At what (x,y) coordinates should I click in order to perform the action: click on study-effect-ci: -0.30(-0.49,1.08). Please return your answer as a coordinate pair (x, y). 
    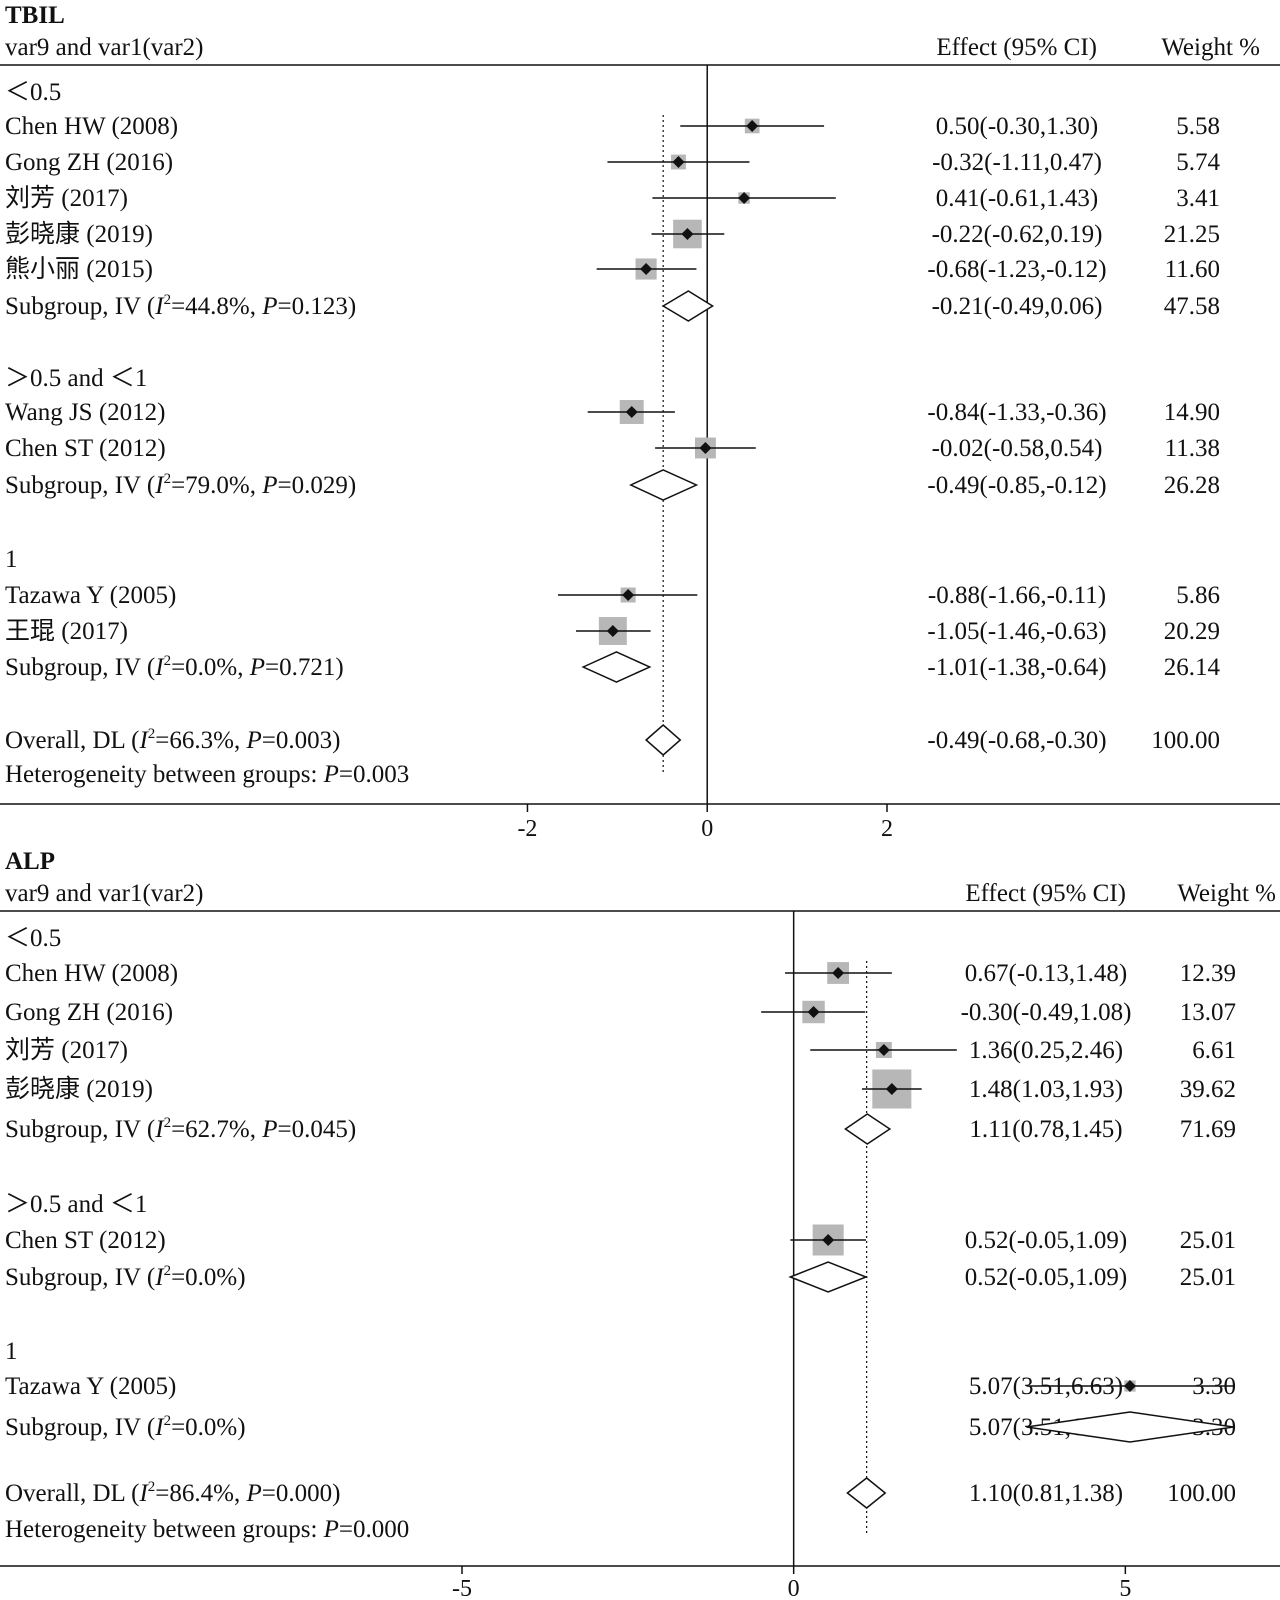
    Looking at the image, I should click on (1046, 1012).